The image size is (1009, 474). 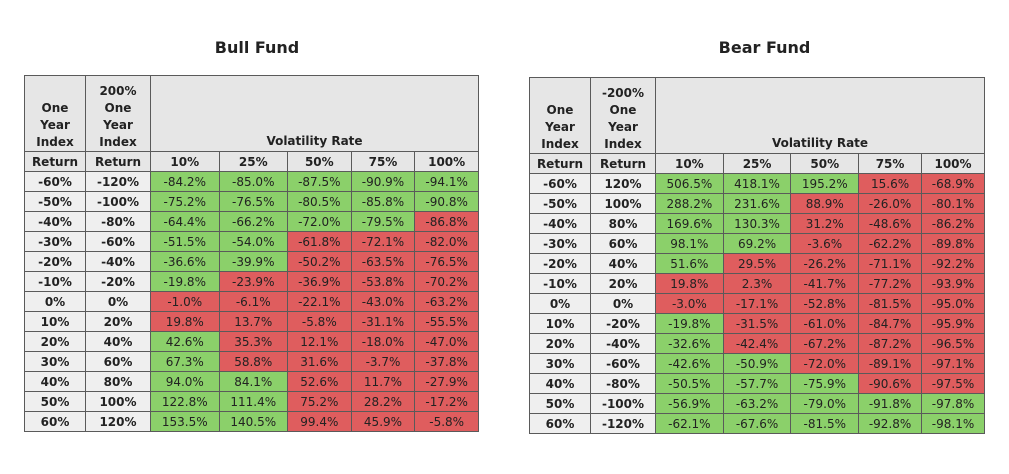 What do you see at coordinates (446, 381) in the screenshot?
I see `fund-return-cell: -27.9%` at bounding box center [446, 381].